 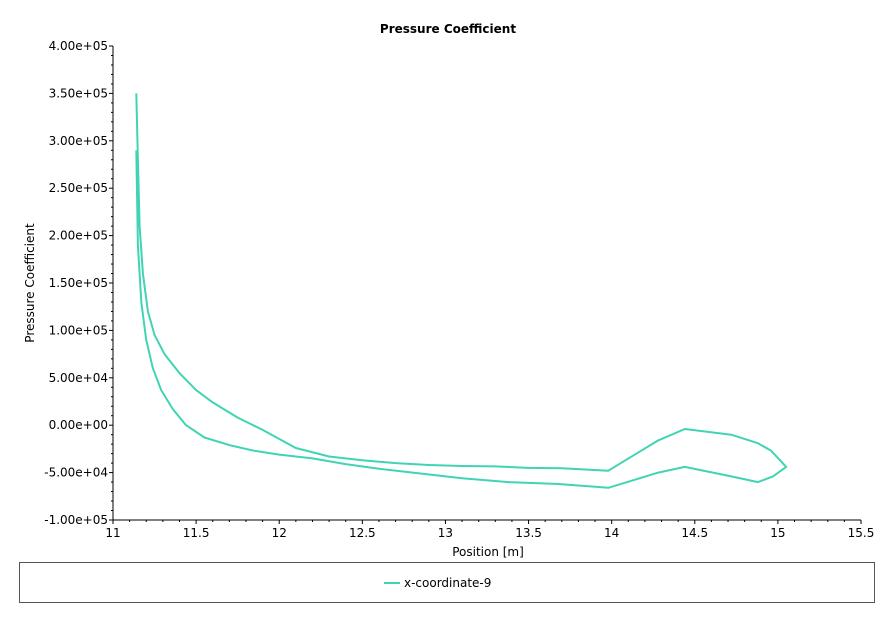 What do you see at coordinates (78, 141) in the screenshot?
I see `y-tick-label: 3.00e+05` at bounding box center [78, 141].